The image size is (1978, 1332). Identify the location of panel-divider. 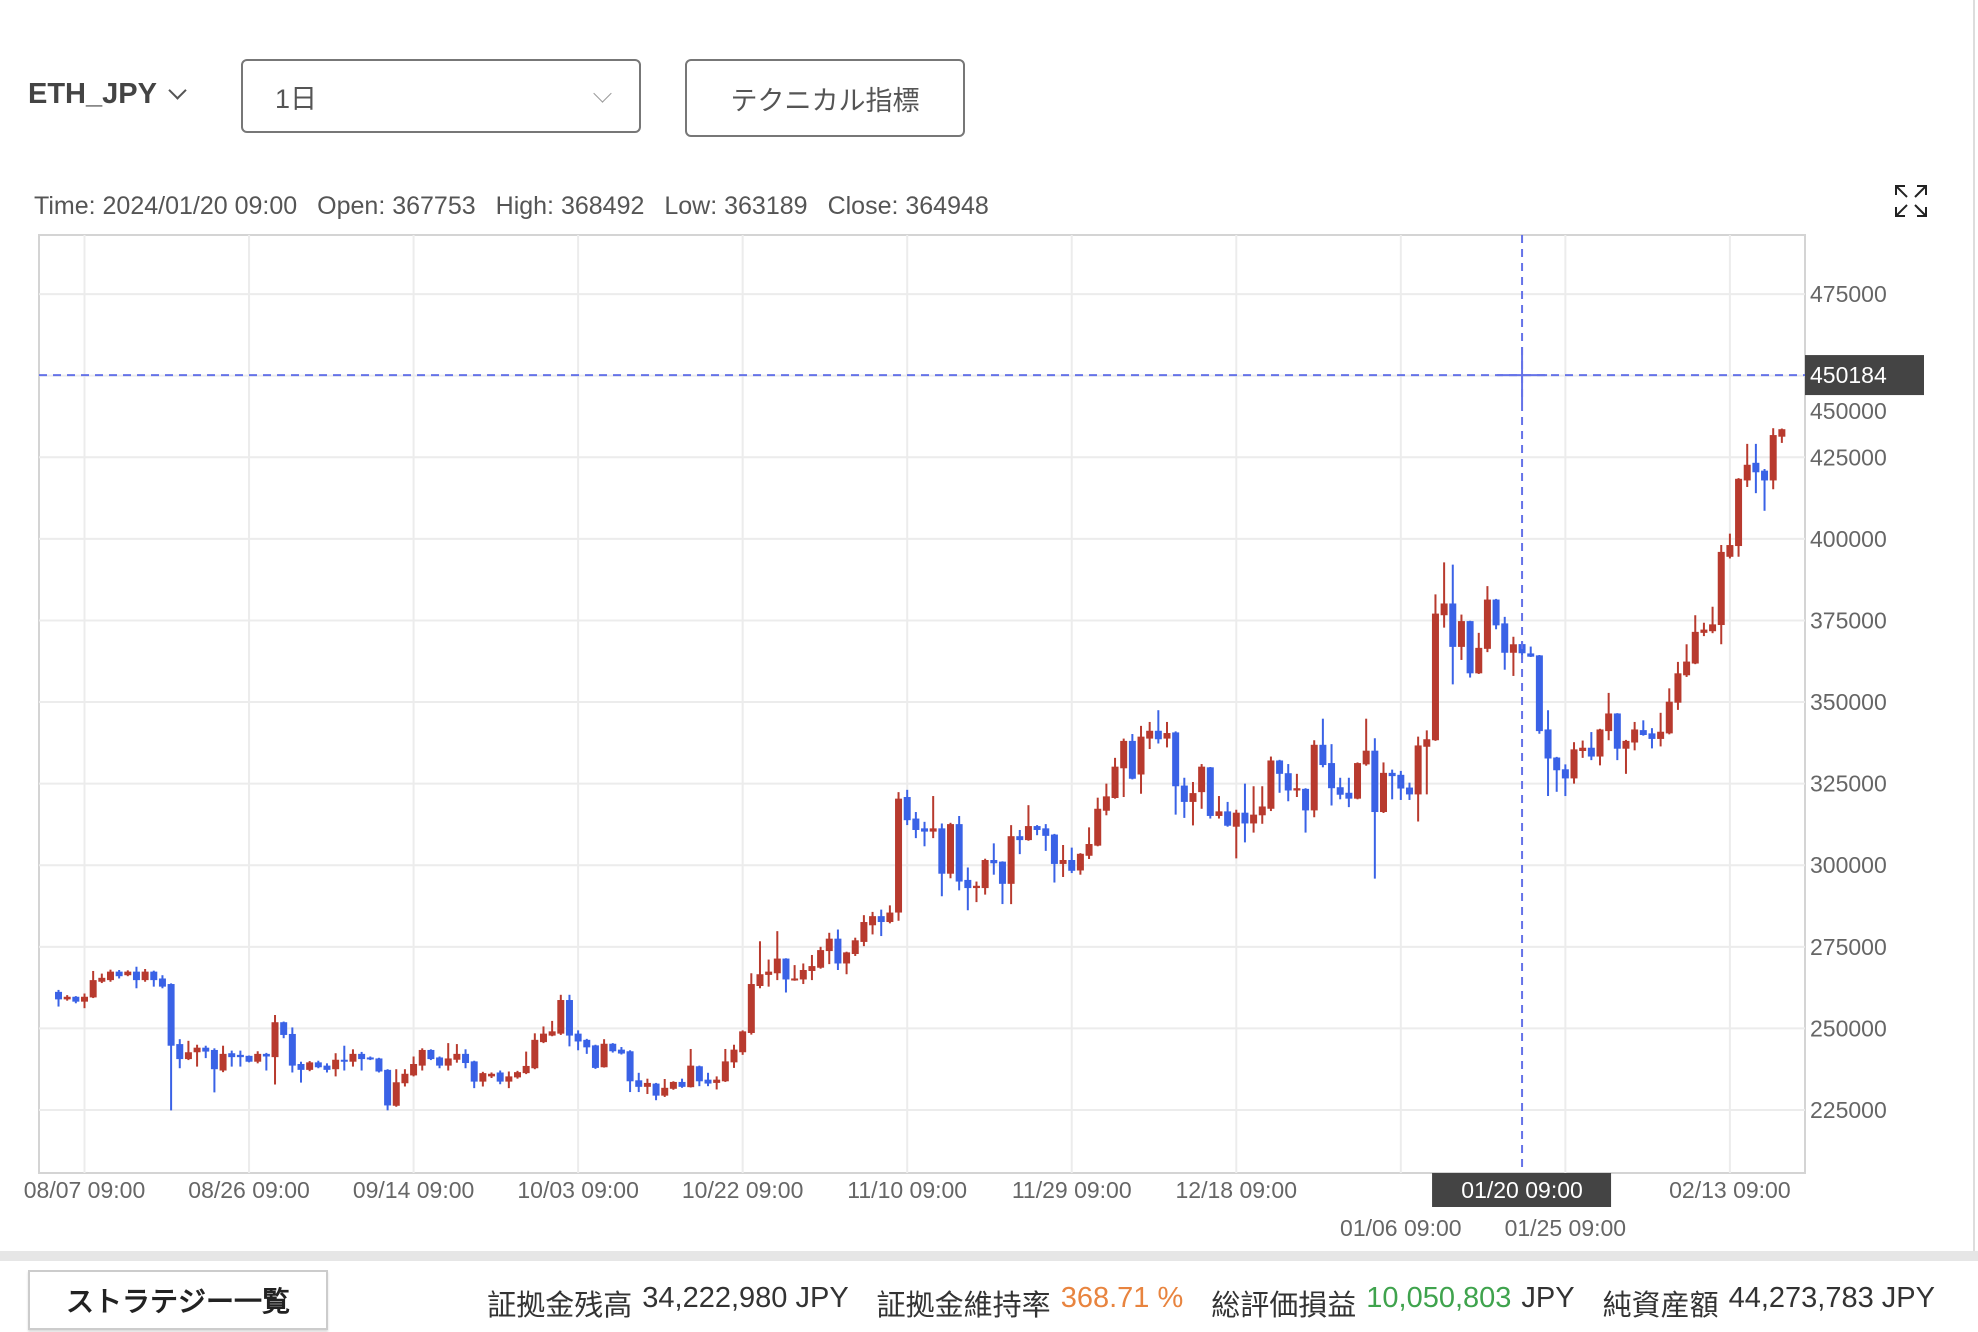
(989, 1256).